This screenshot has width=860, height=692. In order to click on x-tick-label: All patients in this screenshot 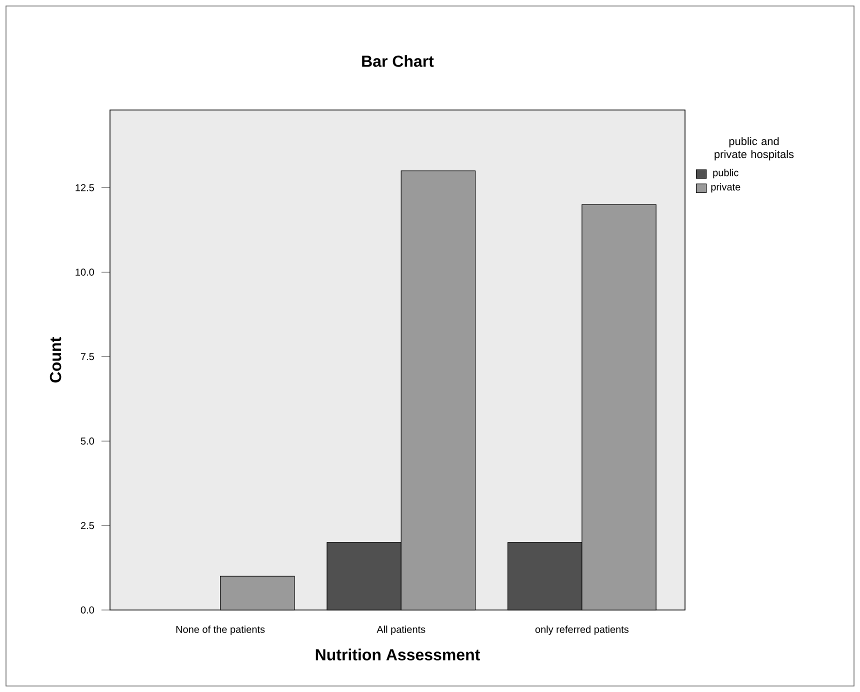, I will do `click(401, 630)`.